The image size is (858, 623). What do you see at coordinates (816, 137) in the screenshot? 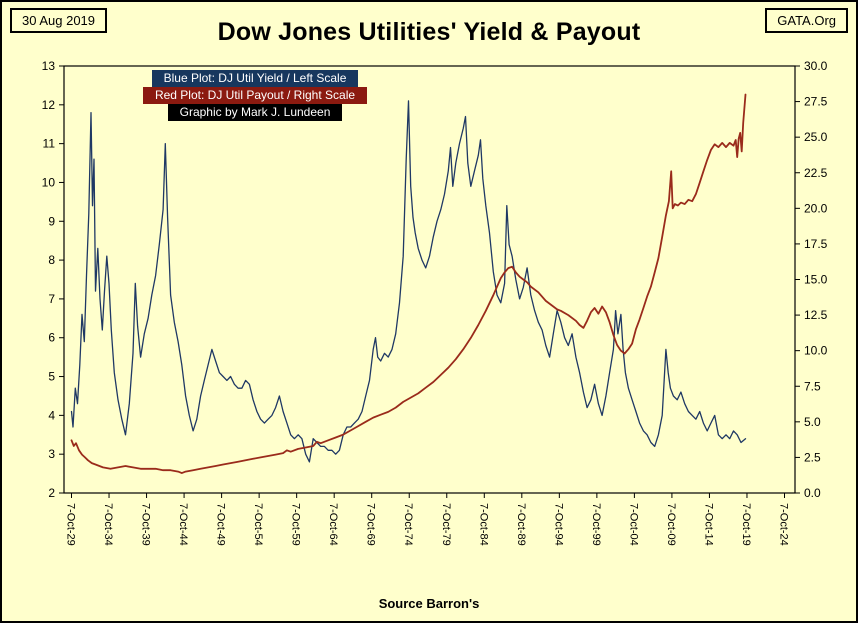
I see `right-tick-label: 25.0` at bounding box center [816, 137].